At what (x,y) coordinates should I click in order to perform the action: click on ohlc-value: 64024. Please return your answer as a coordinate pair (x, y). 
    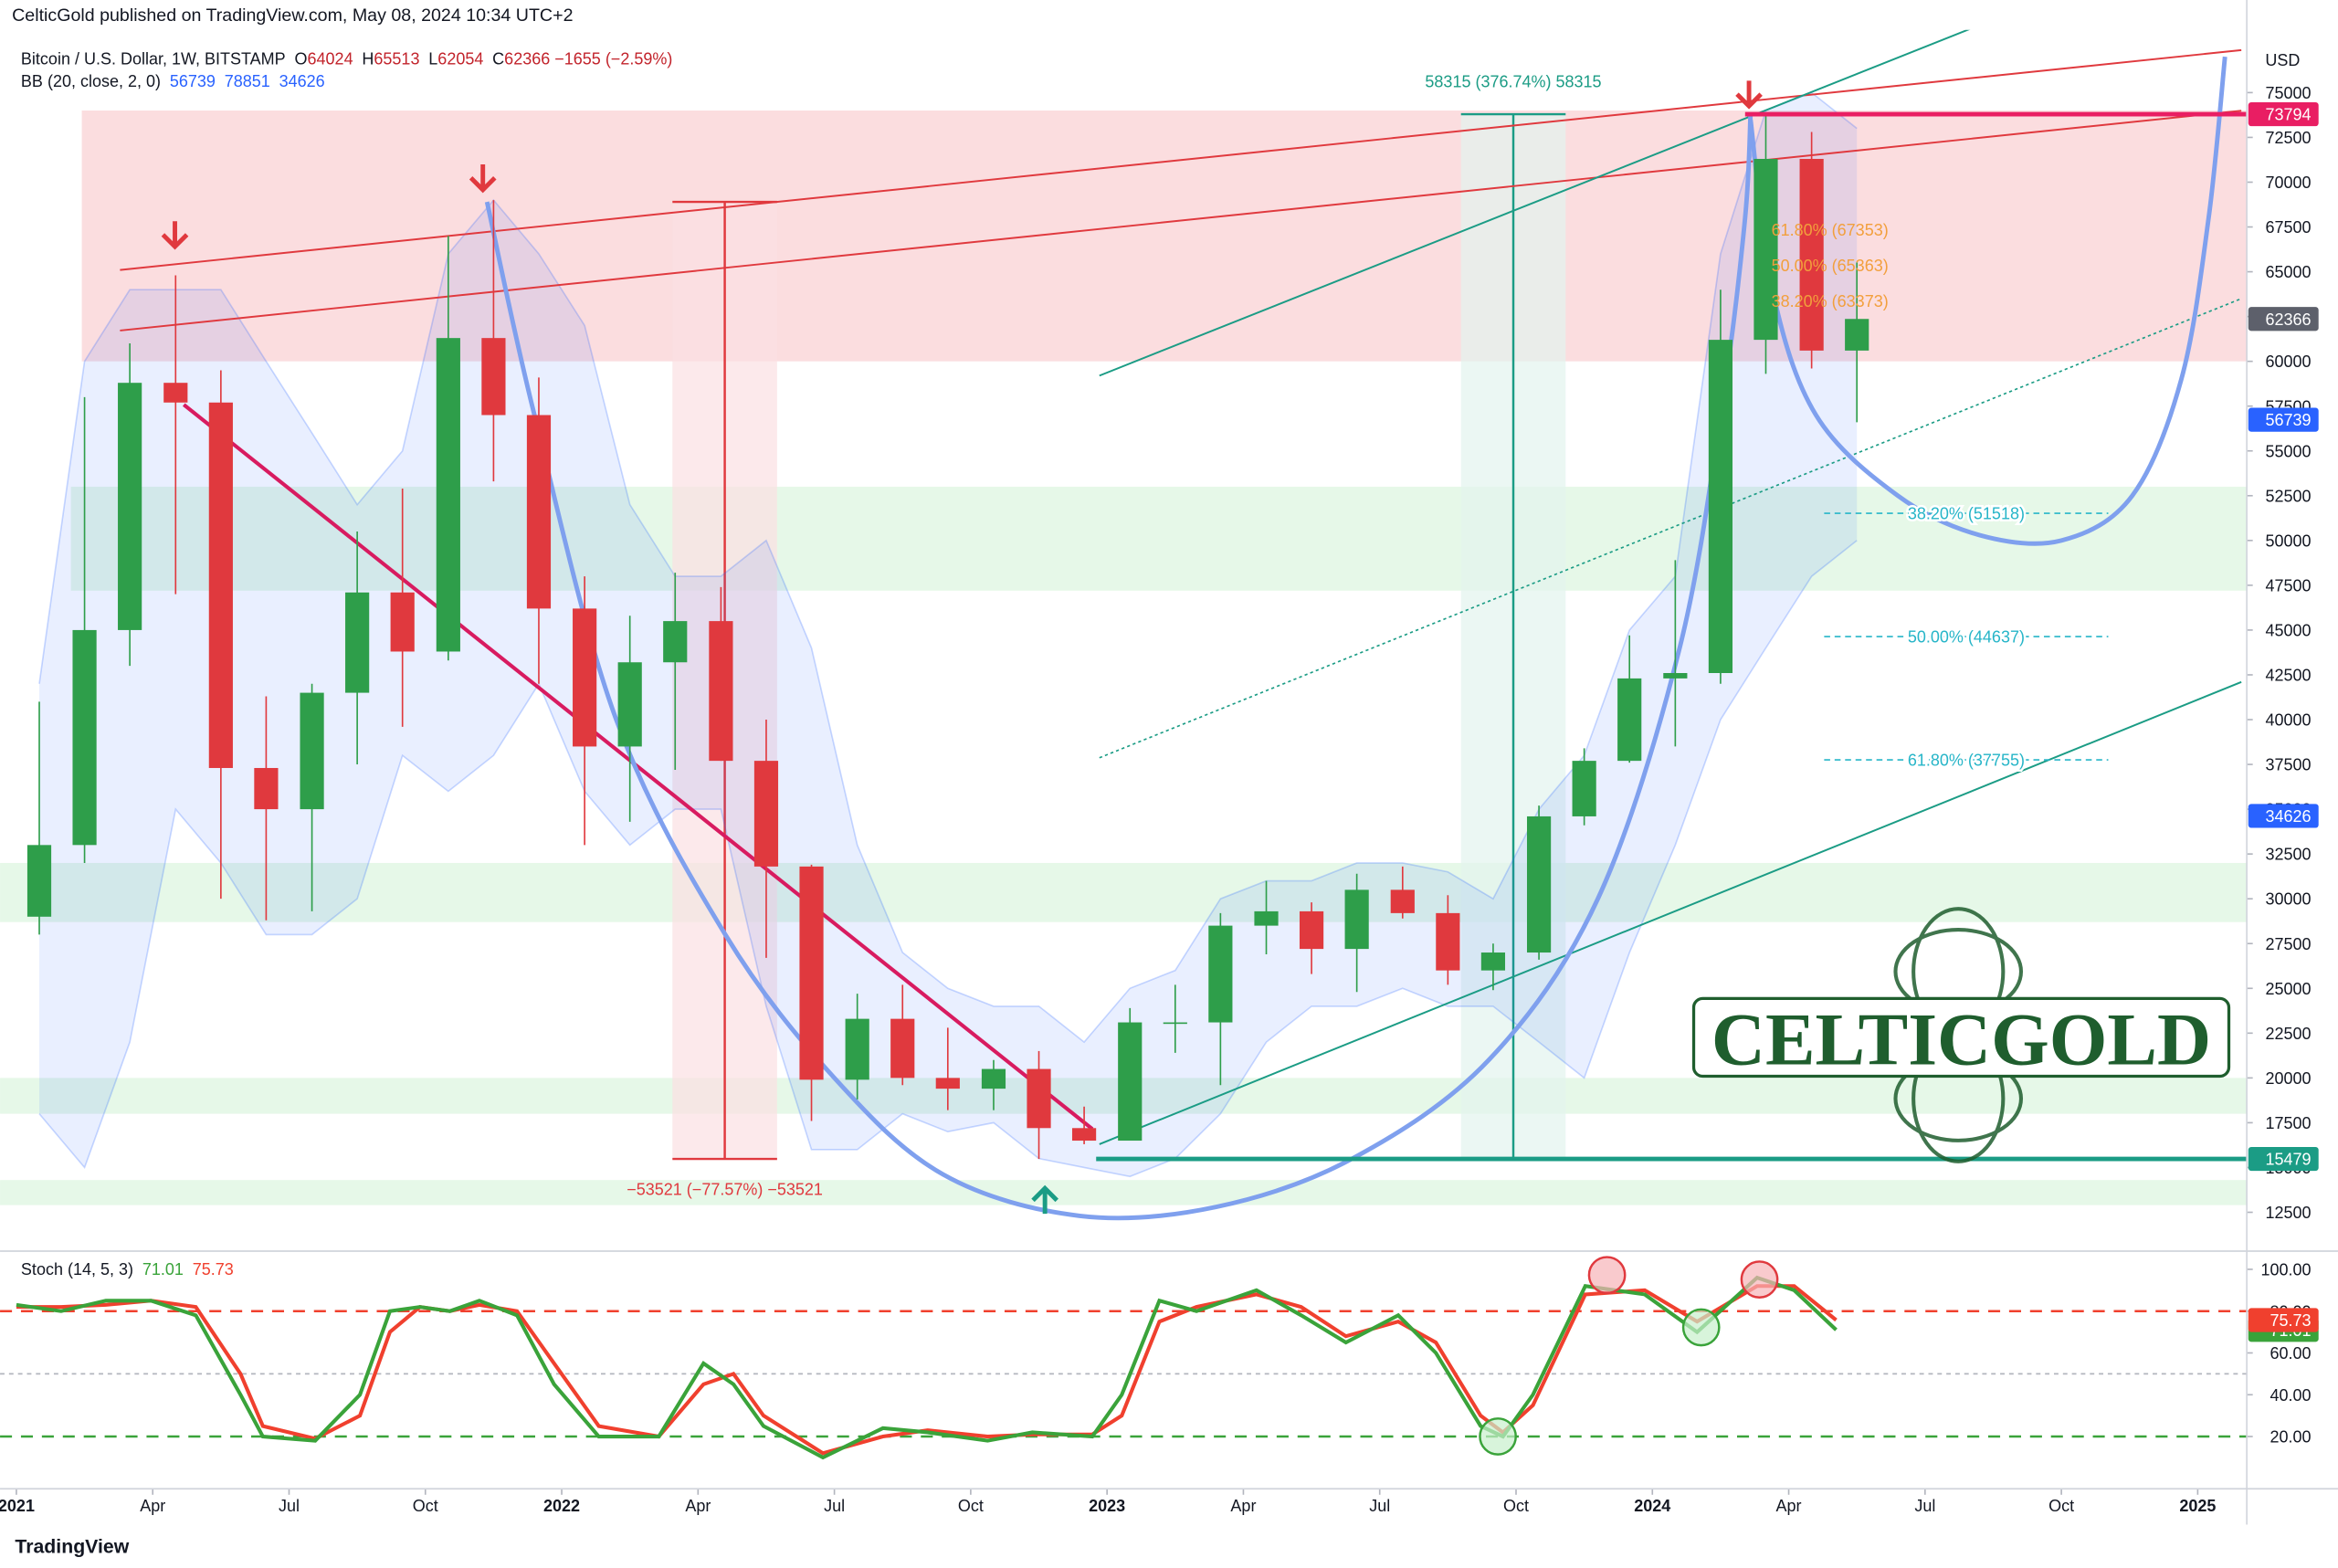
    Looking at the image, I should click on (330, 58).